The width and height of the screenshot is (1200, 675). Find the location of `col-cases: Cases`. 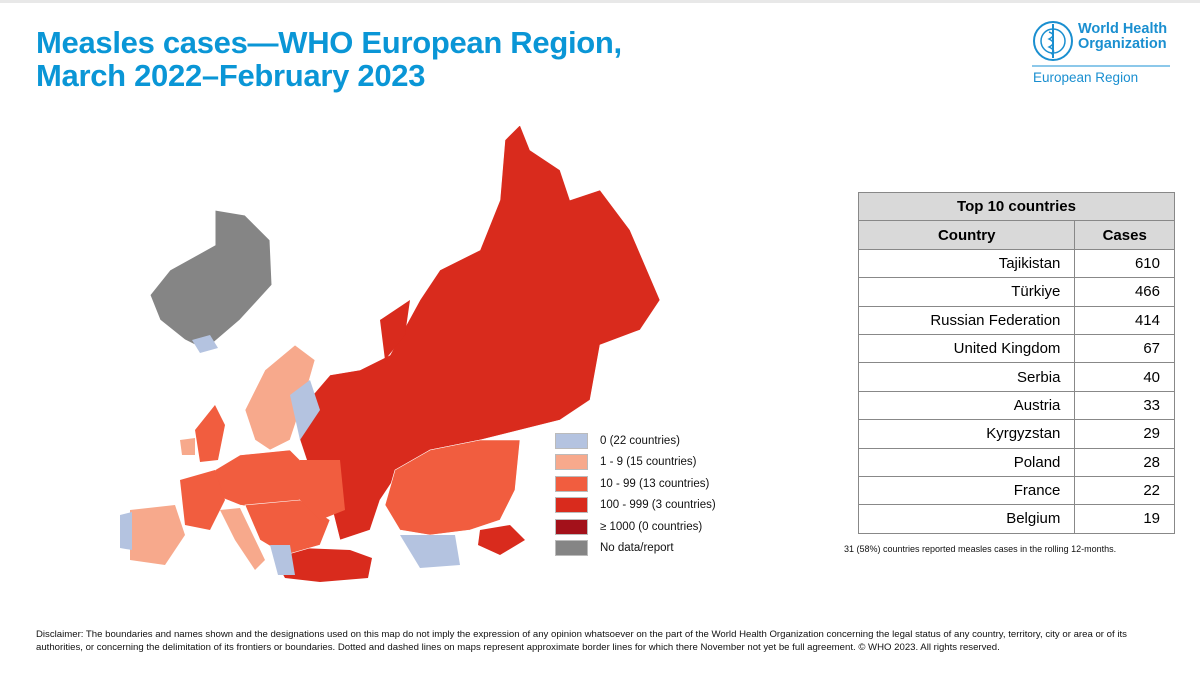

col-cases: Cases is located at coordinates (1124, 235).